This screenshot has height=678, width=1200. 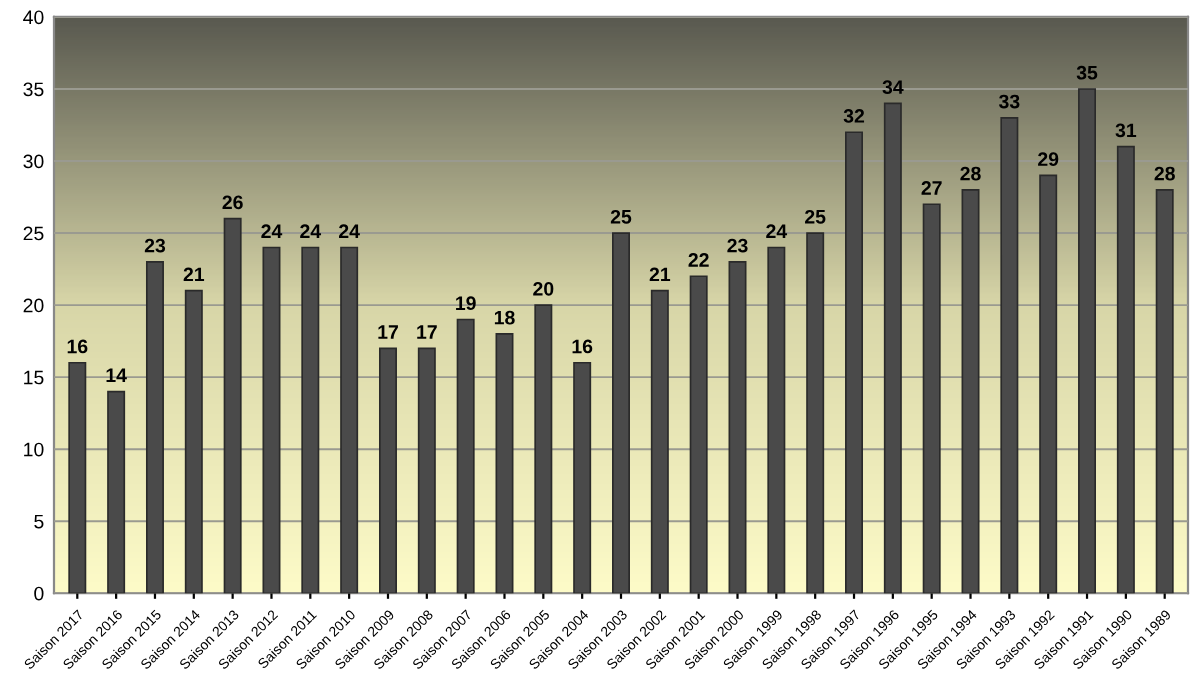 What do you see at coordinates (34, 449) in the screenshot?
I see `y-tick-label: 10` at bounding box center [34, 449].